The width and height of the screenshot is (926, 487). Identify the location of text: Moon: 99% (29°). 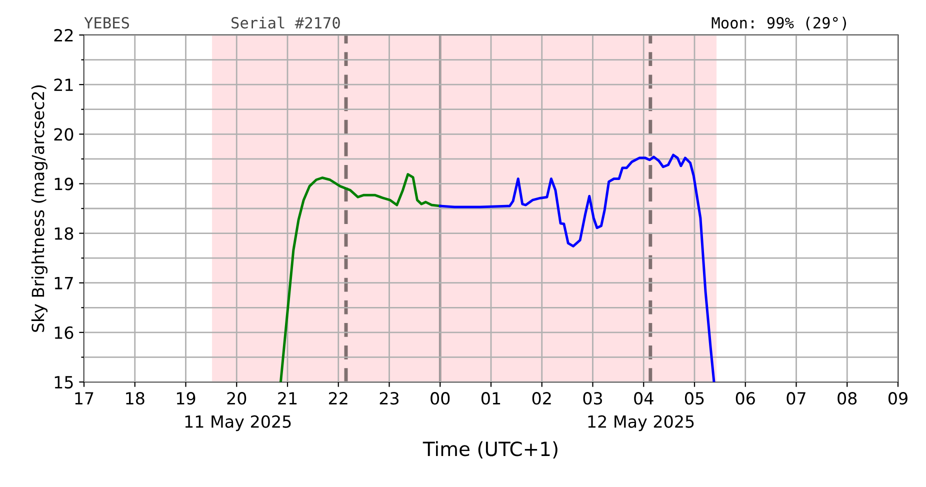
(779, 23).